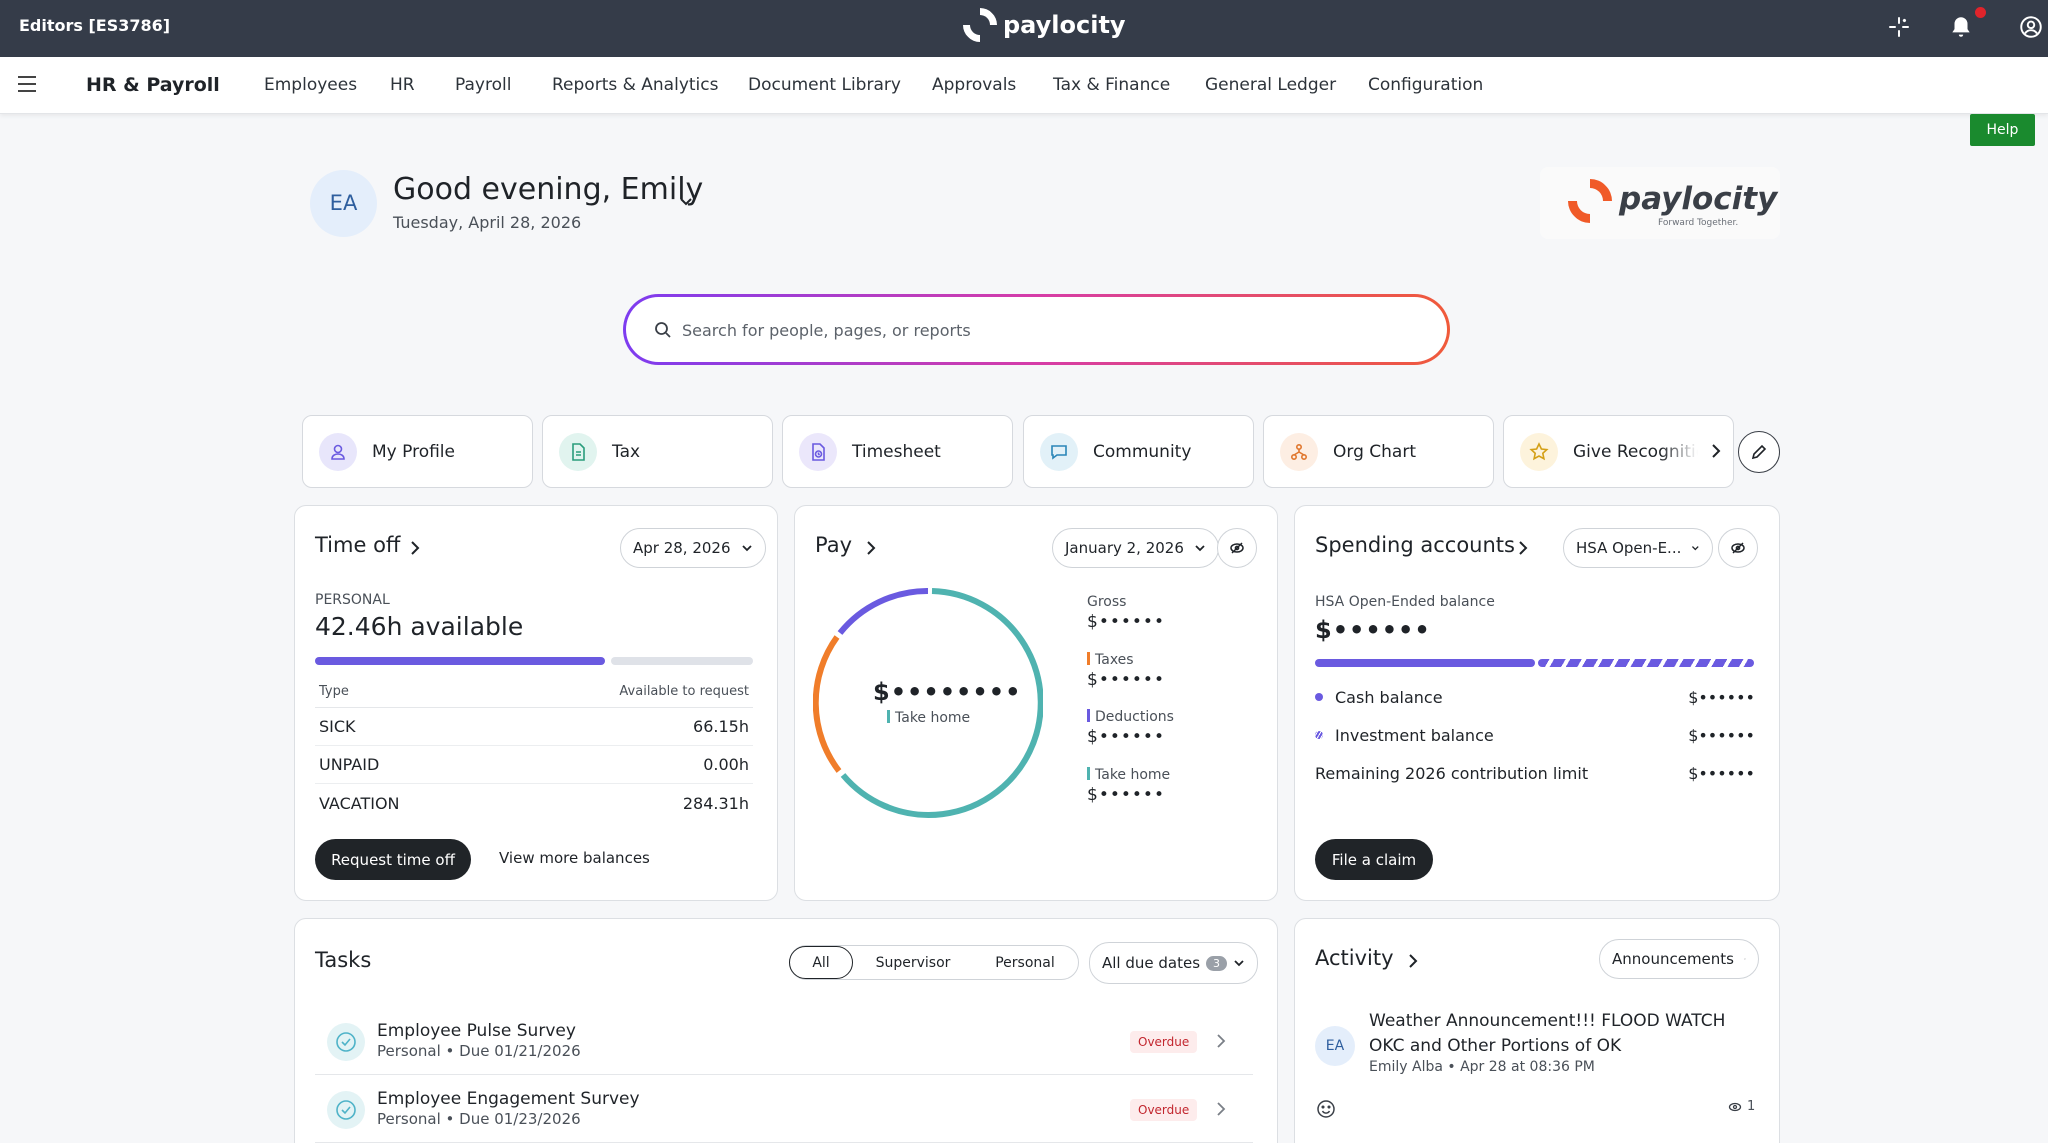 This screenshot has width=2048, height=1143. Describe the element at coordinates (1679, 959) in the screenshot. I see `activity-filter-select: Announcements` at that location.